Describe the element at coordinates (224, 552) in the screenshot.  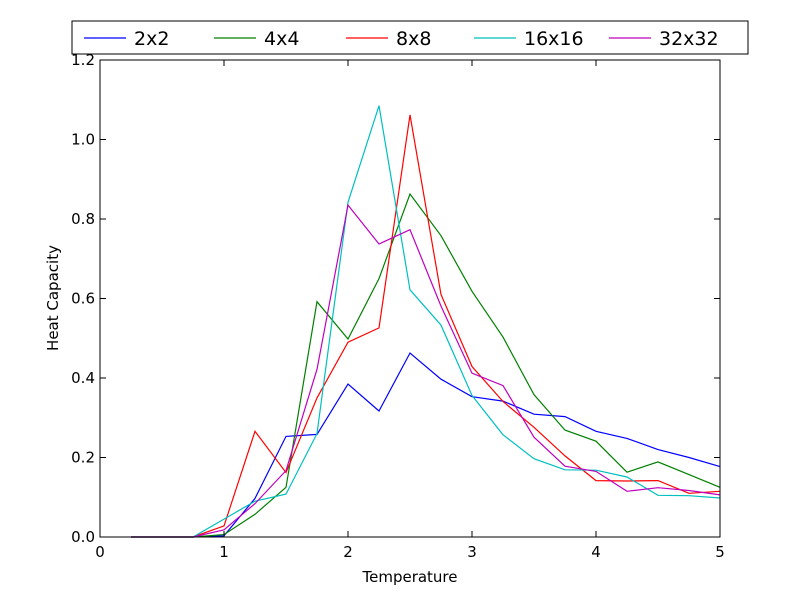
I see `x-tick-label: 1` at that location.